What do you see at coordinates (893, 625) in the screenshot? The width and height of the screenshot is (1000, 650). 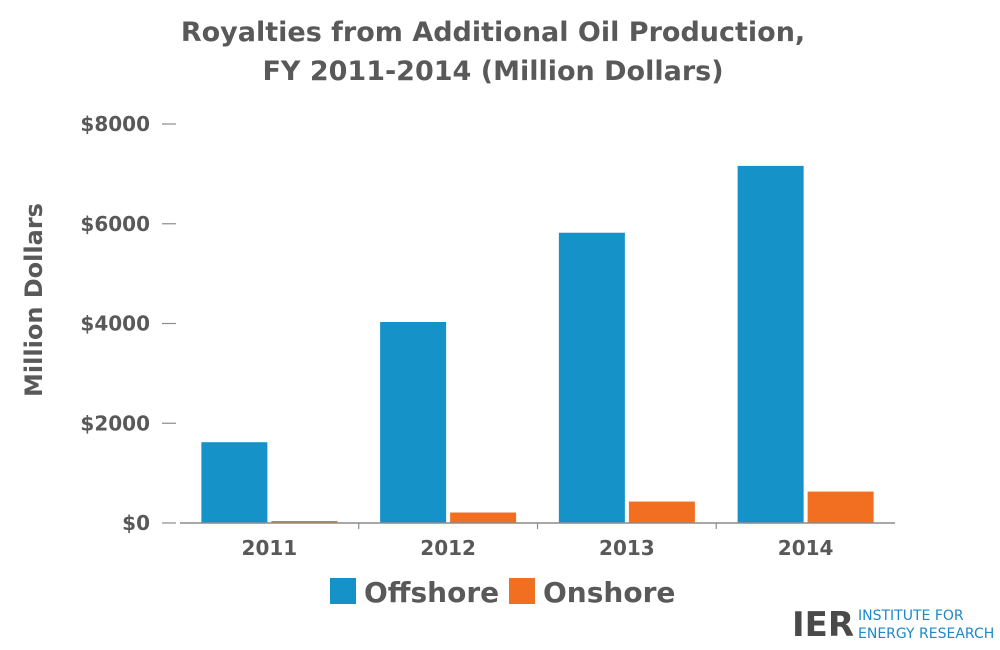 I see `ier-logo: IER INSTITUTE FOR ENERGY RESEARCH` at bounding box center [893, 625].